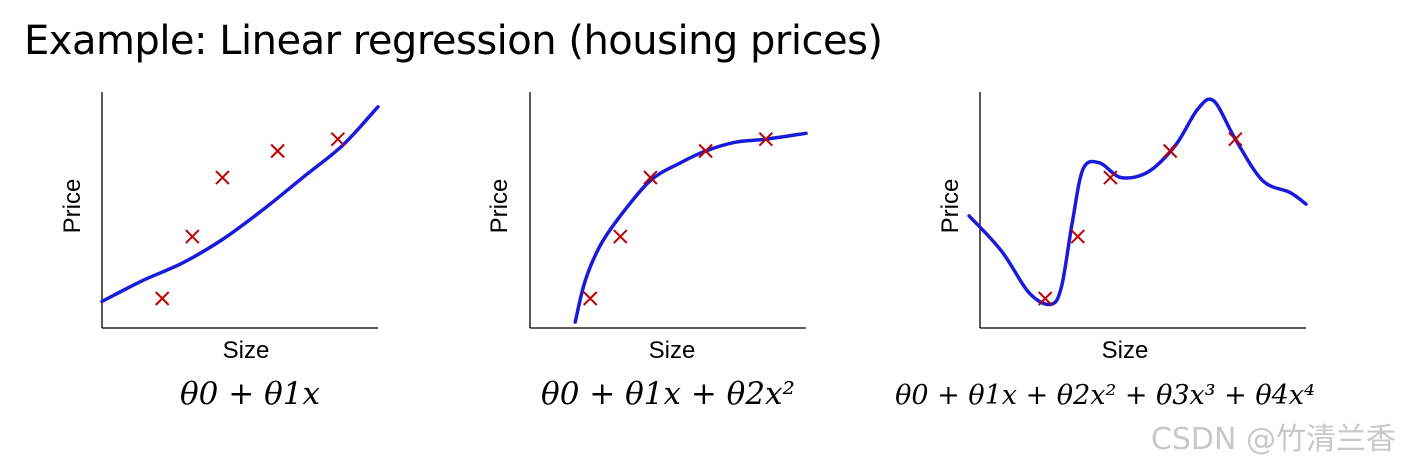  I want to click on watermark-text: CSDN @竹清兰香, so click(1273, 439).